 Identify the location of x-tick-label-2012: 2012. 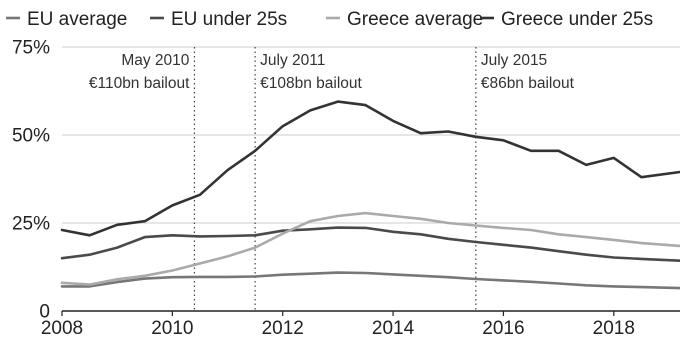
(283, 328).